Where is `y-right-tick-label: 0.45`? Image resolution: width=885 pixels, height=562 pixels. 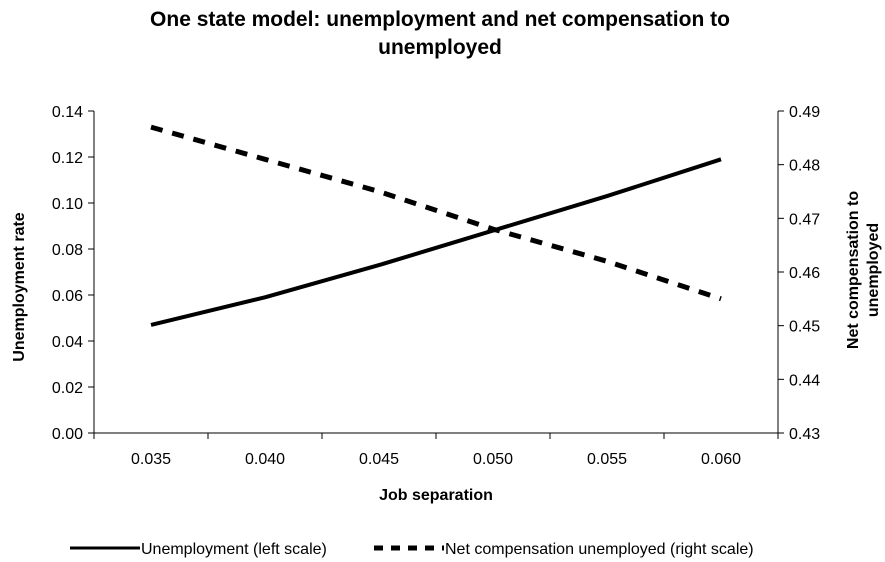
y-right-tick-label: 0.45 is located at coordinates (804, 327).